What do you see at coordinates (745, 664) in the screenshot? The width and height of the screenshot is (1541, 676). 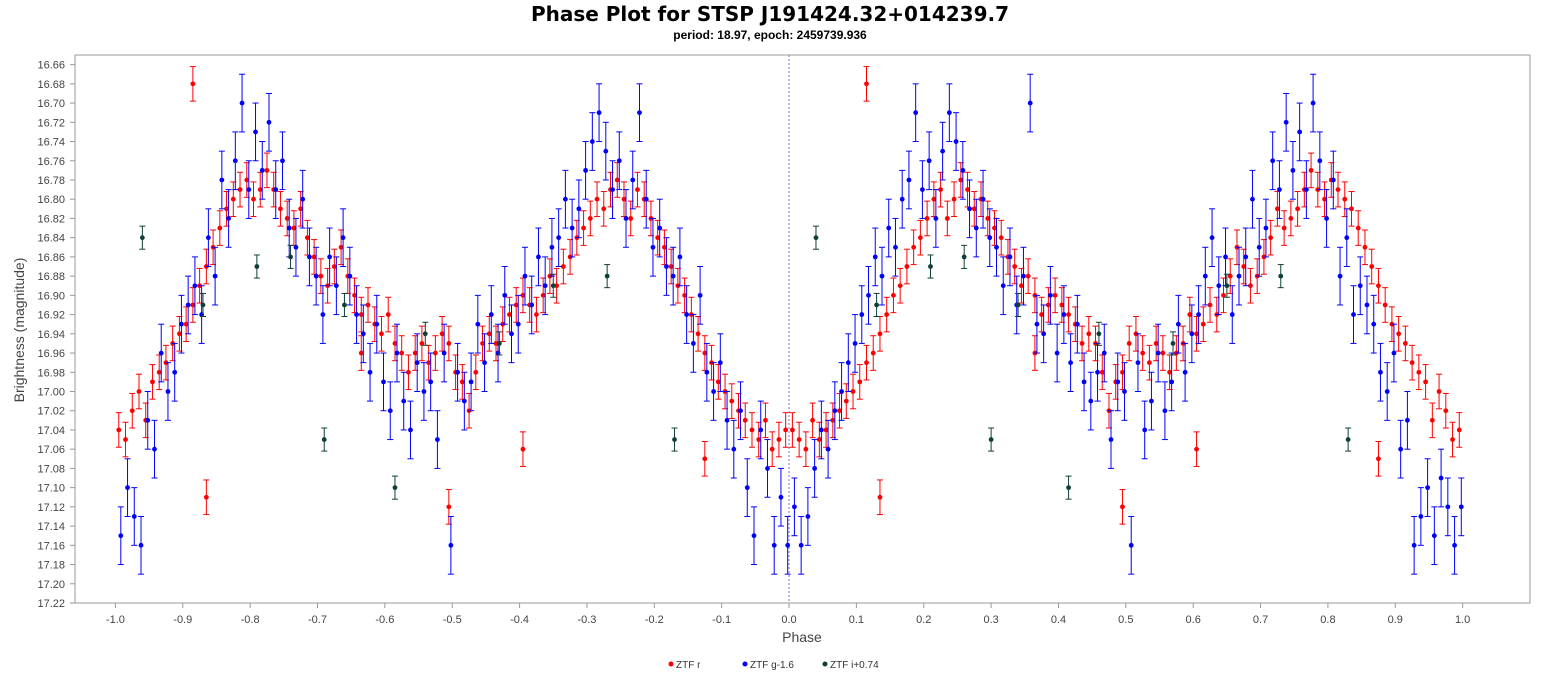 I see `legend-marker` at bounding box center [745, 664].